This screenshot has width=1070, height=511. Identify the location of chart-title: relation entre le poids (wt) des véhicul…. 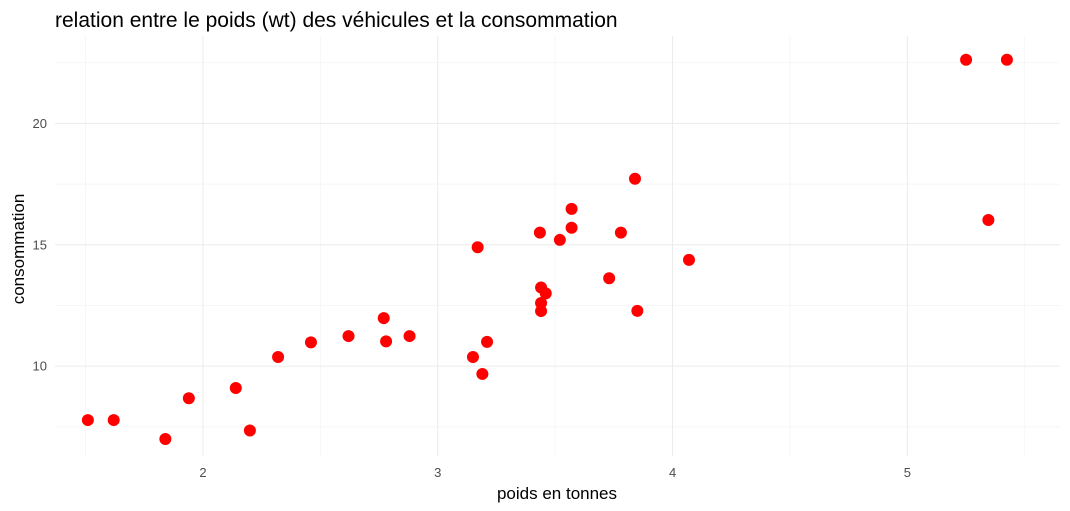
(336, 20).